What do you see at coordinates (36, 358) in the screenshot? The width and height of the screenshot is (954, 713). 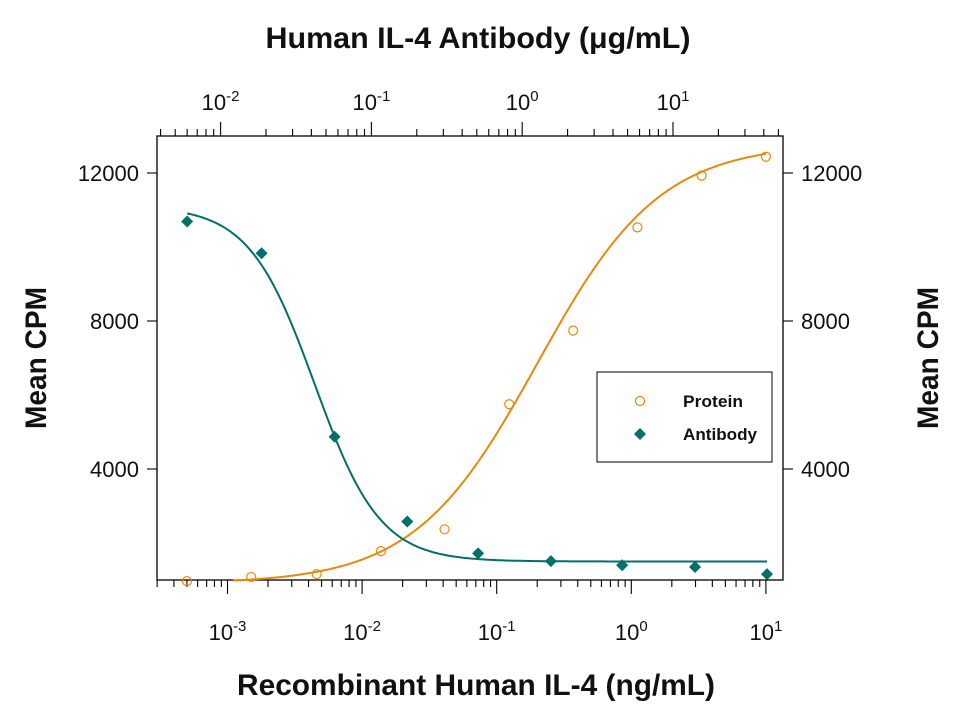 I see `y-axis-title-left: Mean CPM` at bounding box center [36, 358].